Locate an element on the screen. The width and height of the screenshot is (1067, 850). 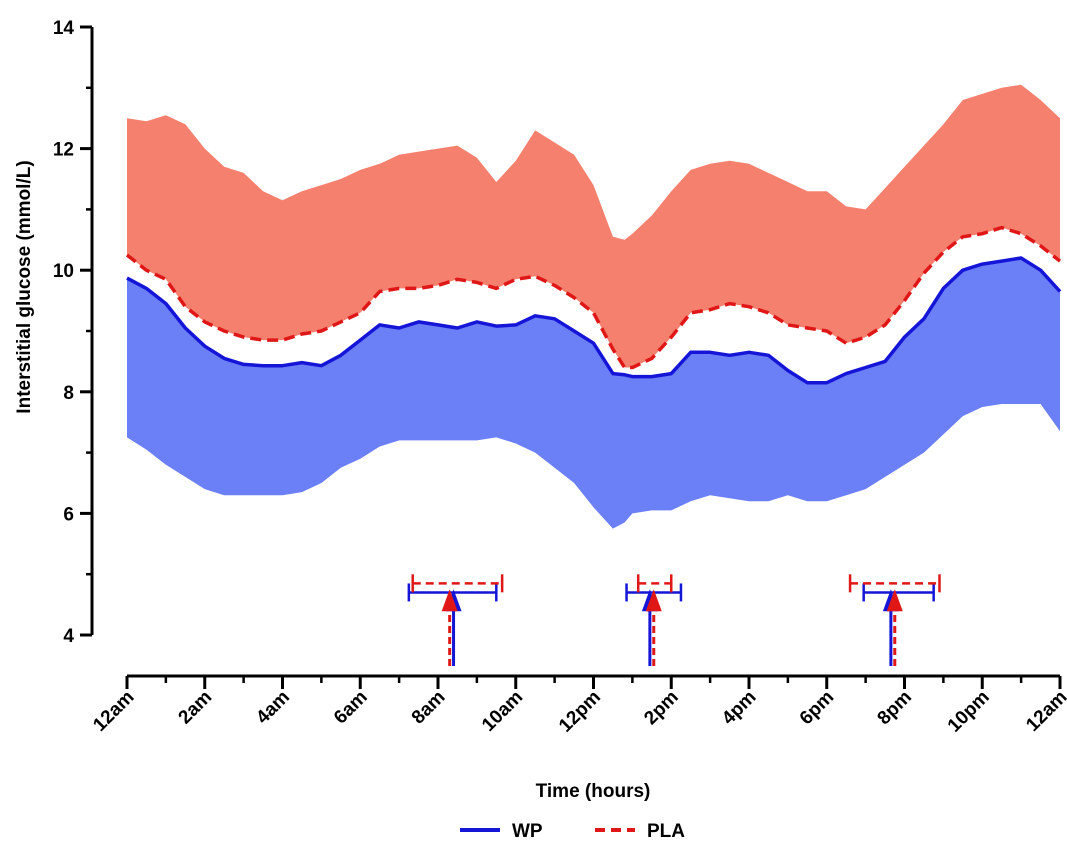
pla-mean-line is located at coordinates (593, 297).